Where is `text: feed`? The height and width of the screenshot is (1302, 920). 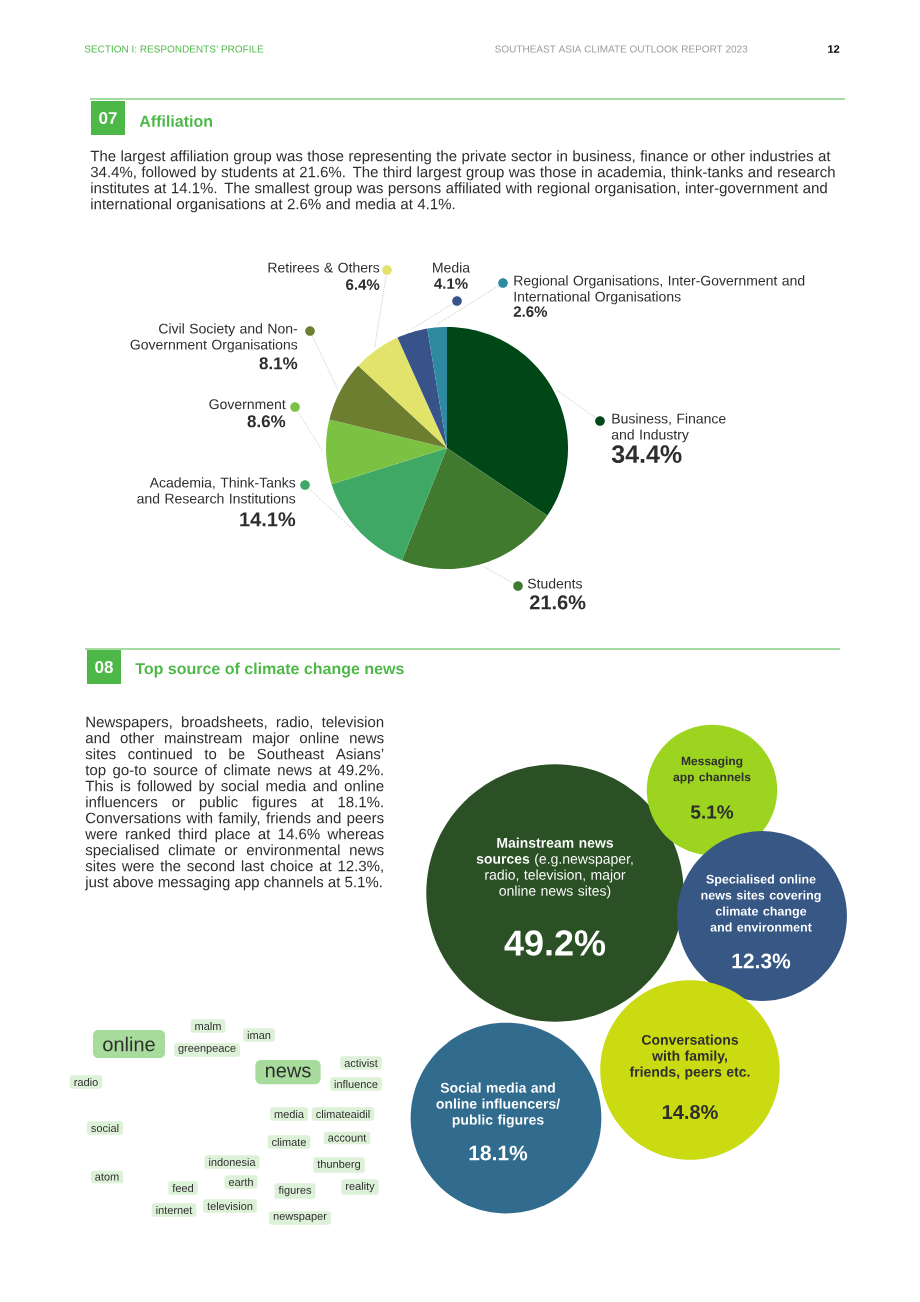 text: feed is located at coordinates (182, 1188).